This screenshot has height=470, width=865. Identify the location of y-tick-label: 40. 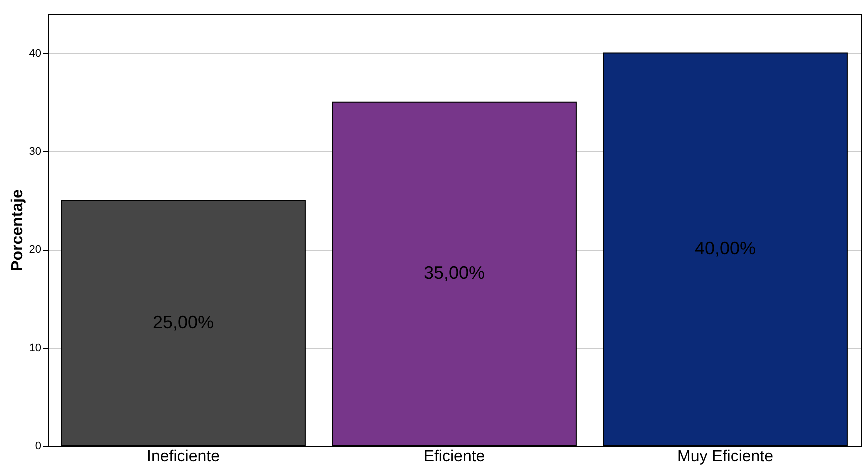
(35, 54).